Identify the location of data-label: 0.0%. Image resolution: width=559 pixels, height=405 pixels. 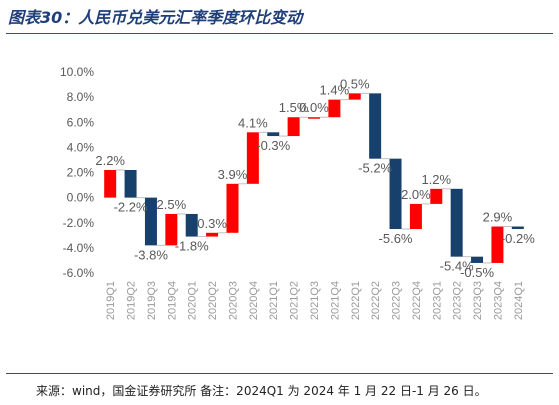
(314, 107).